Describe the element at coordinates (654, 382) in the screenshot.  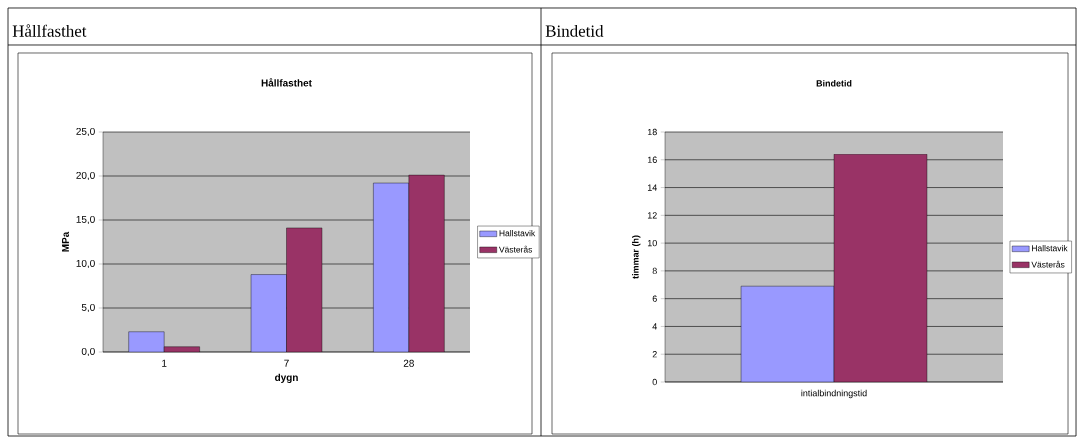
I see `y-tick-label: 0` at that location.